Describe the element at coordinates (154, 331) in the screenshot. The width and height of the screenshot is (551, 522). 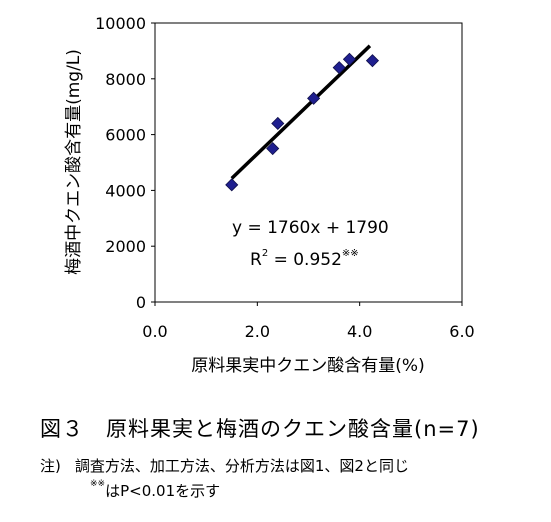
I see `x-tick-label: 0.0` at that location.